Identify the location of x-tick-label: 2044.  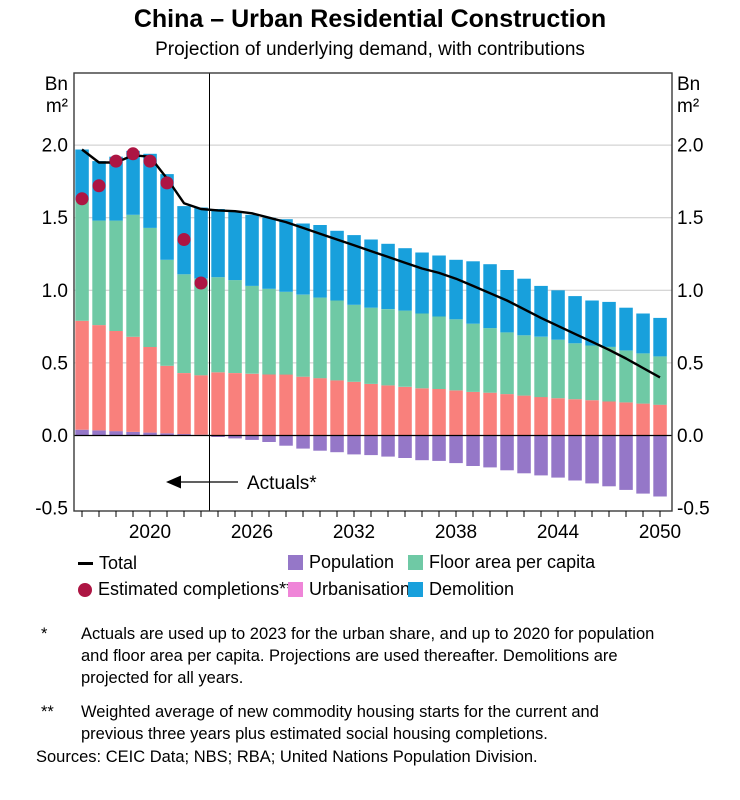
(558, 532).